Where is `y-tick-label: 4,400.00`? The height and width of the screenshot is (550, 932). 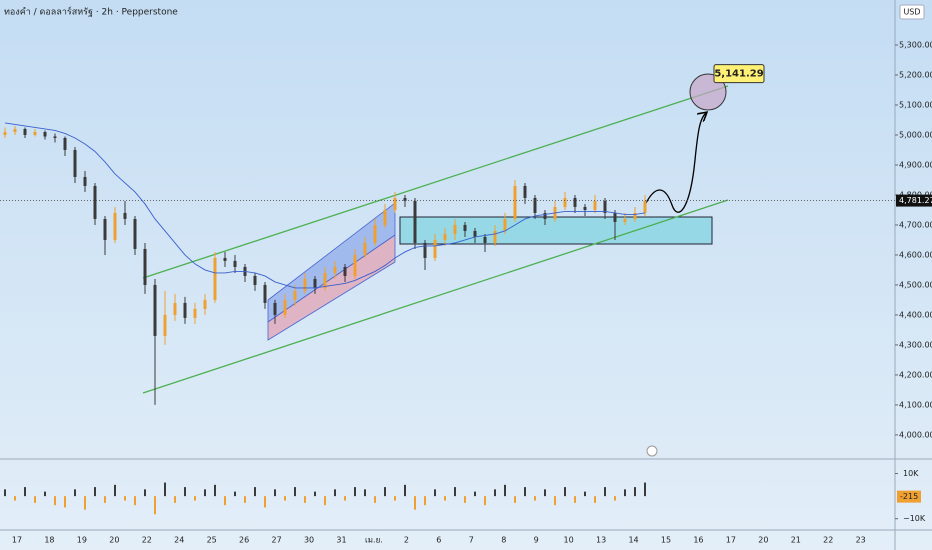 y-tick-label: 4,400.00 is located at coordinates (915, 314).